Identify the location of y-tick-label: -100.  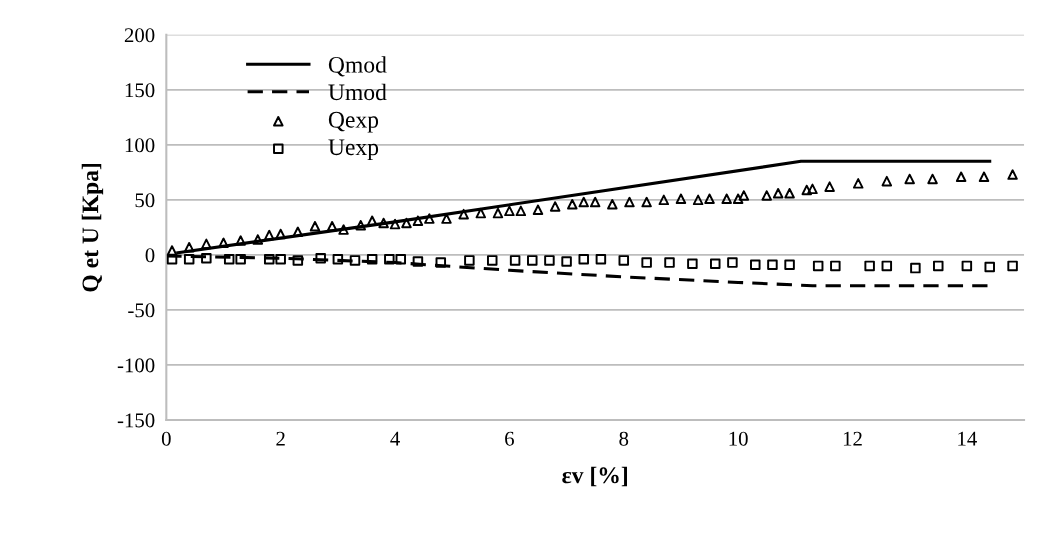
(136, 365).